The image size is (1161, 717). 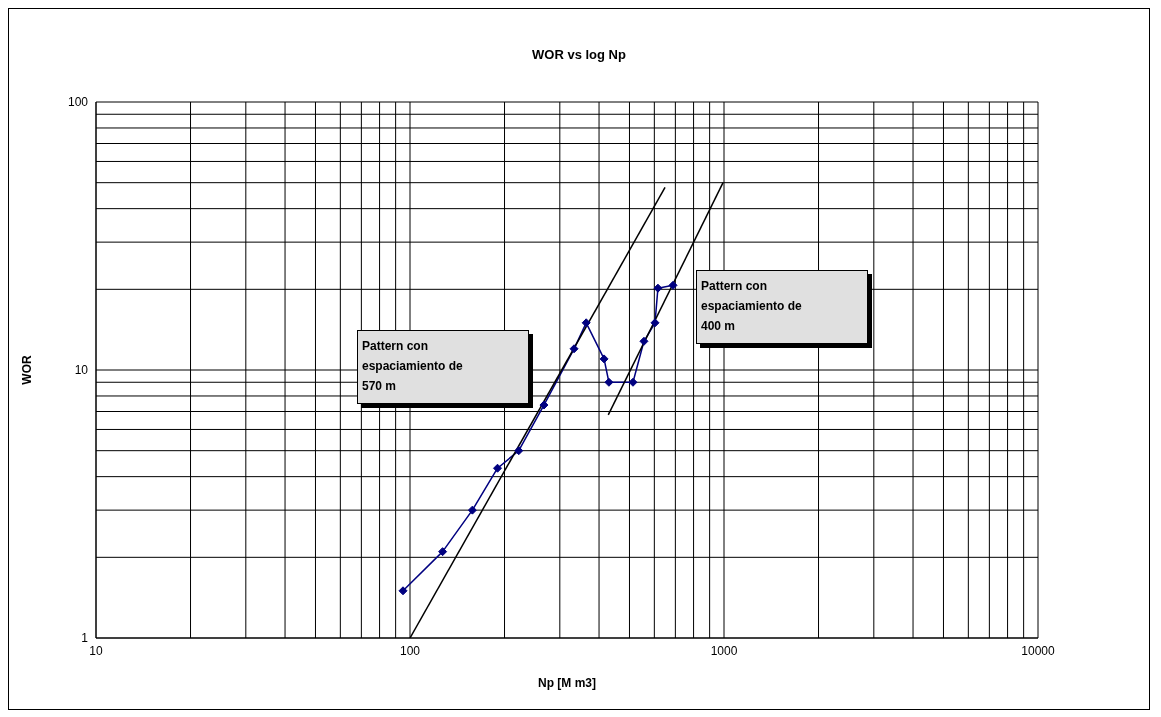 I want to click on y-tick-label: 1, so click(x=85, y=638).